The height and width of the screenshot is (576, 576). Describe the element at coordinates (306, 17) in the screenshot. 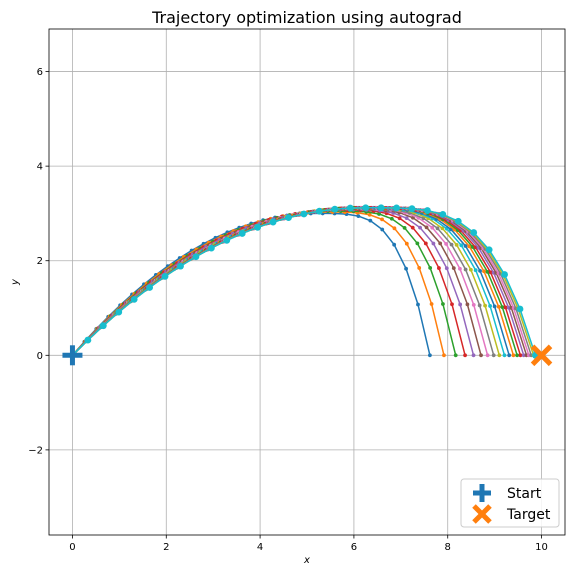

I see `chart-title: Trajectory optimization using autograd` at that location.